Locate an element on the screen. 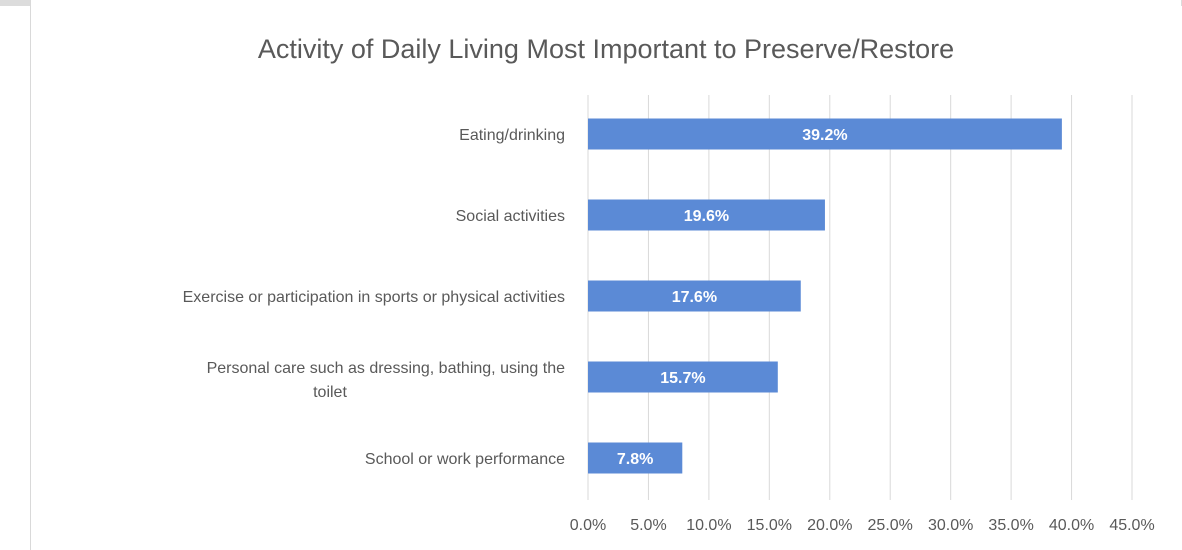 The image size is (1182, 550). bar-value-label: 15.7% is located at coordinates (682, 378).